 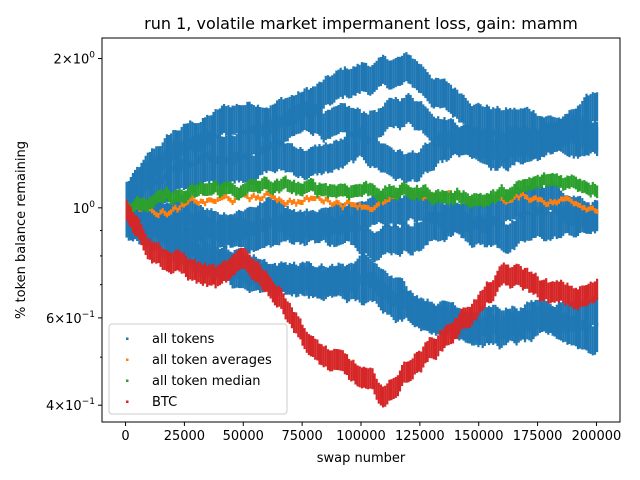 I want to click on series-all-token-median, so click(x=362, y=194).